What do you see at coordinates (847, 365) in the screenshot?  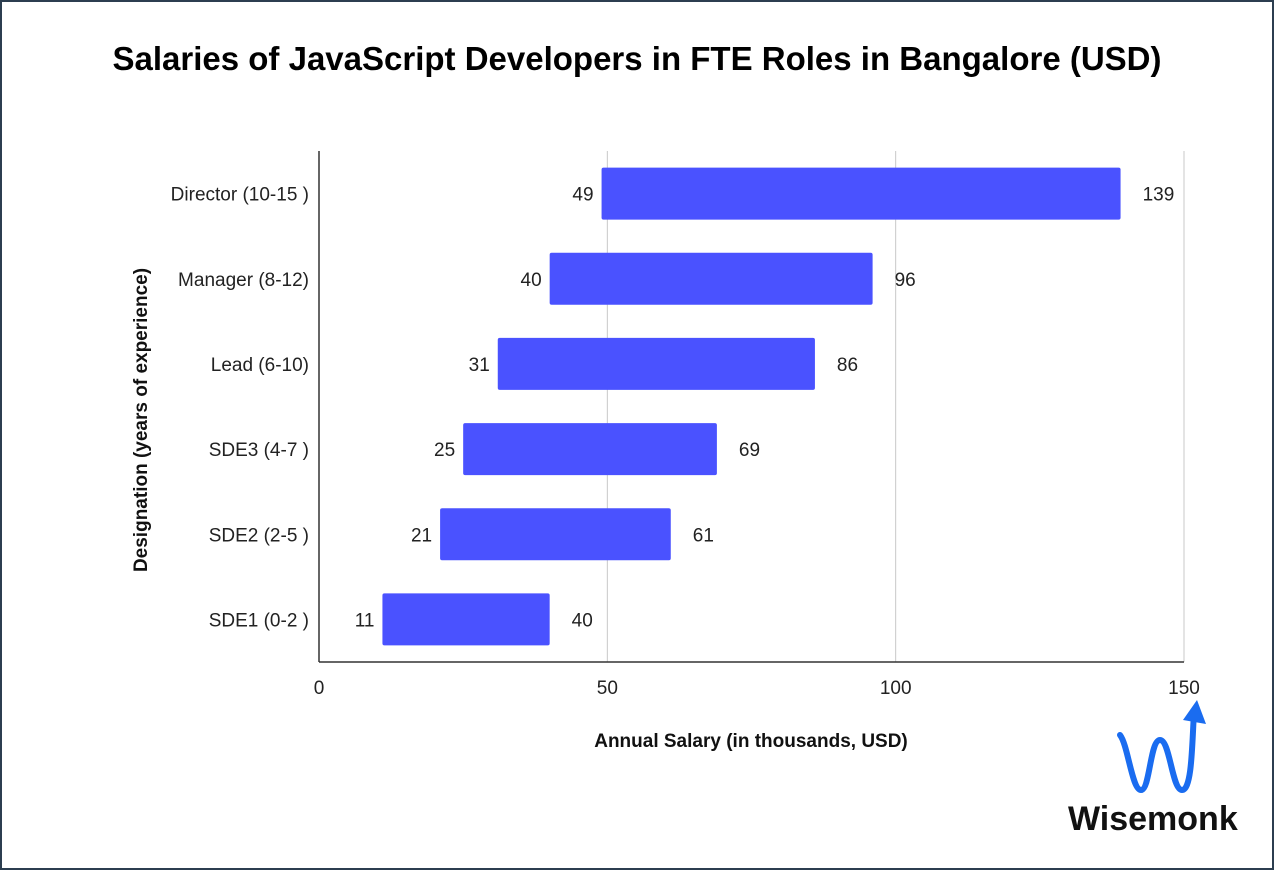 I see `max-value-label: 86` at bounding box center [847, 365].